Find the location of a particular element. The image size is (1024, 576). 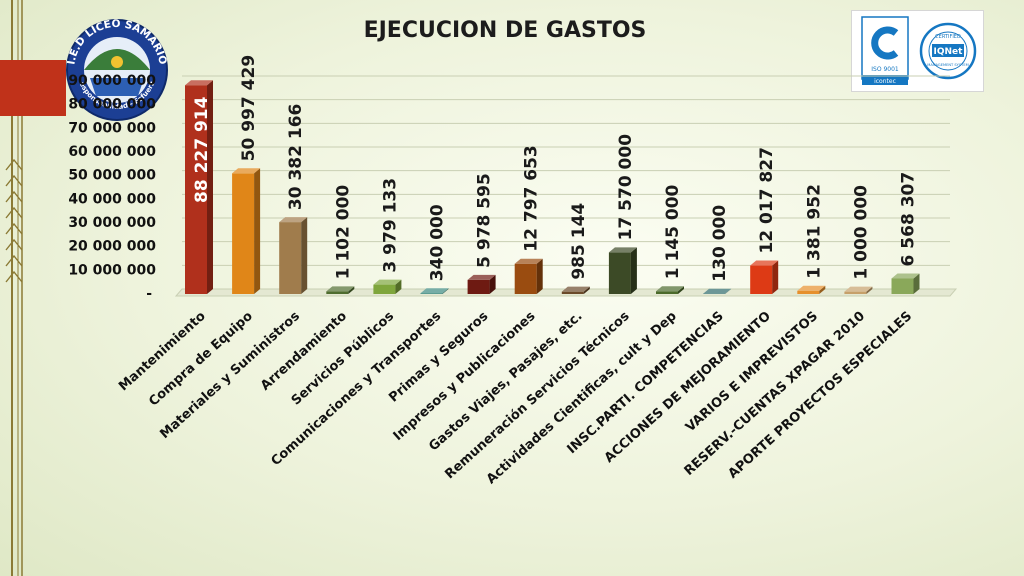

iqnet-certified: CERTIFIED is located at coordinates (948, 37).